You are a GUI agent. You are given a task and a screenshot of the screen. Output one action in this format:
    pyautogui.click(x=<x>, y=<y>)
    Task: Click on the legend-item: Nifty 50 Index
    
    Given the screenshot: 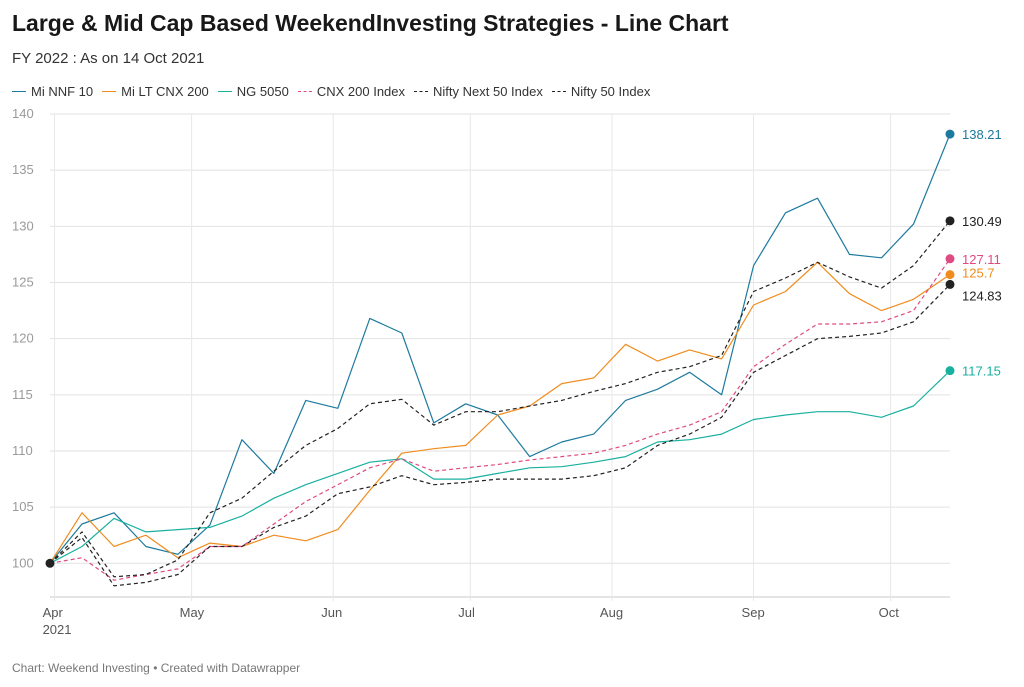 What is the action you would take?
    pyautogui.click(x=601, y=91)
    